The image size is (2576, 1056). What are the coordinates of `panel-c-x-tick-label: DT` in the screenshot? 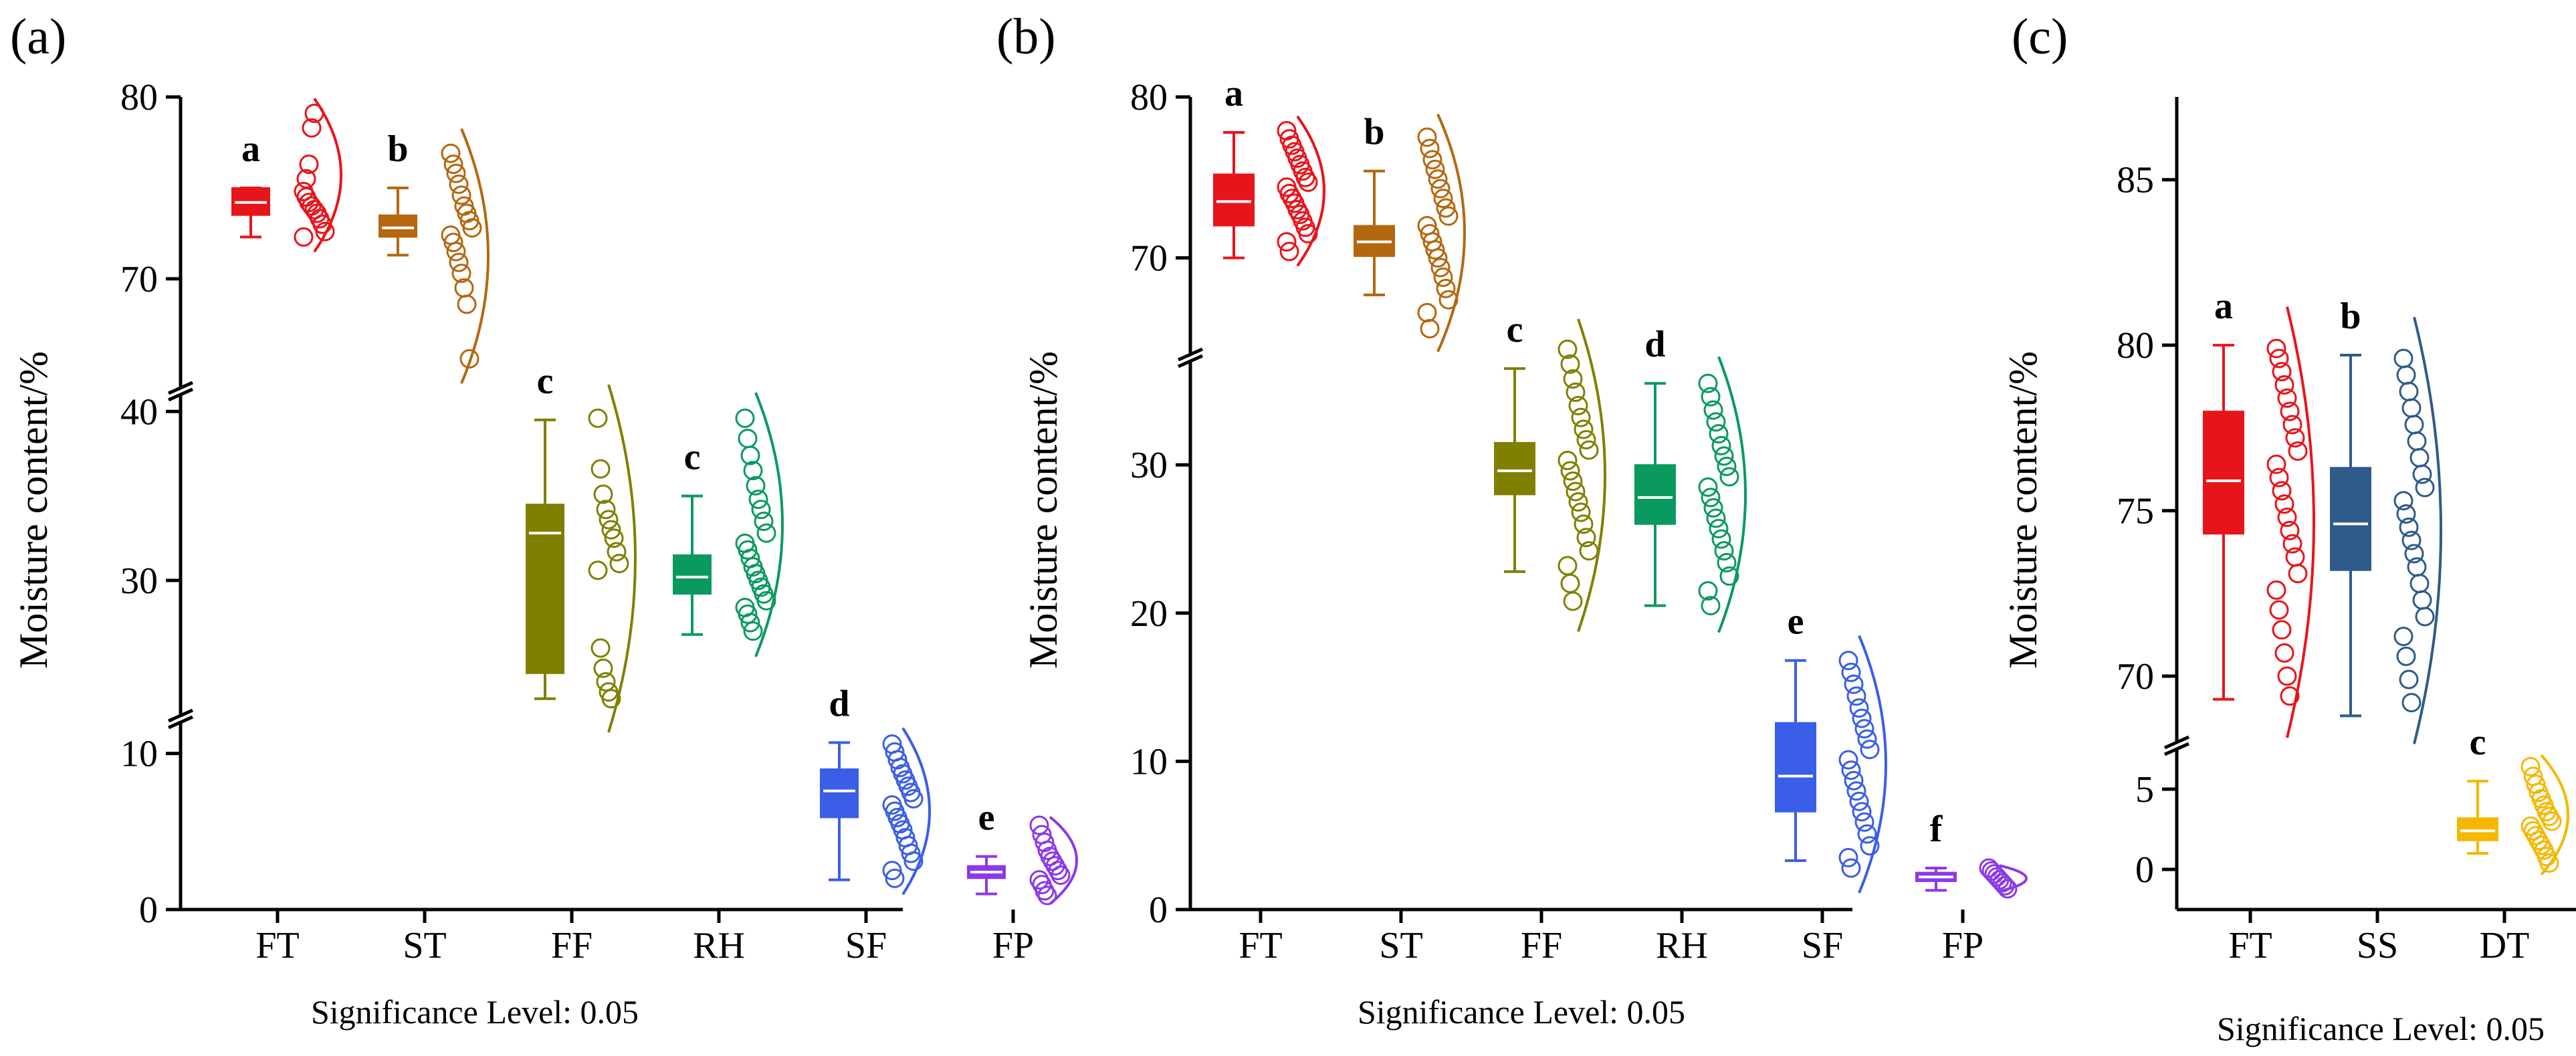 It's located at (2505, 945).